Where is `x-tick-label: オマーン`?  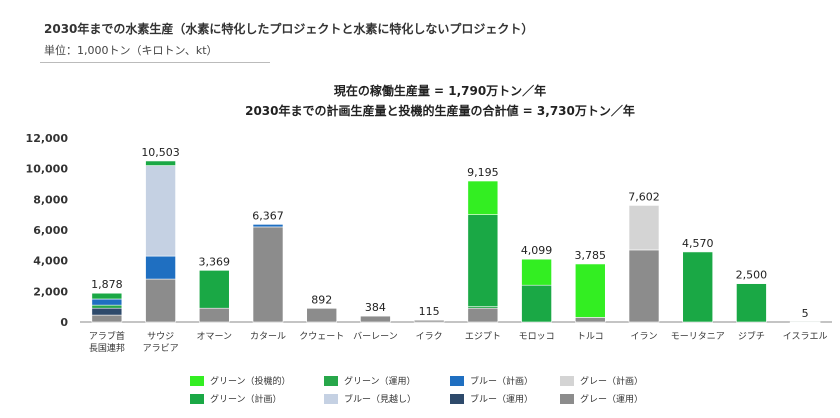 x-tick-label: オマーン is located at coordinates (215, 336).